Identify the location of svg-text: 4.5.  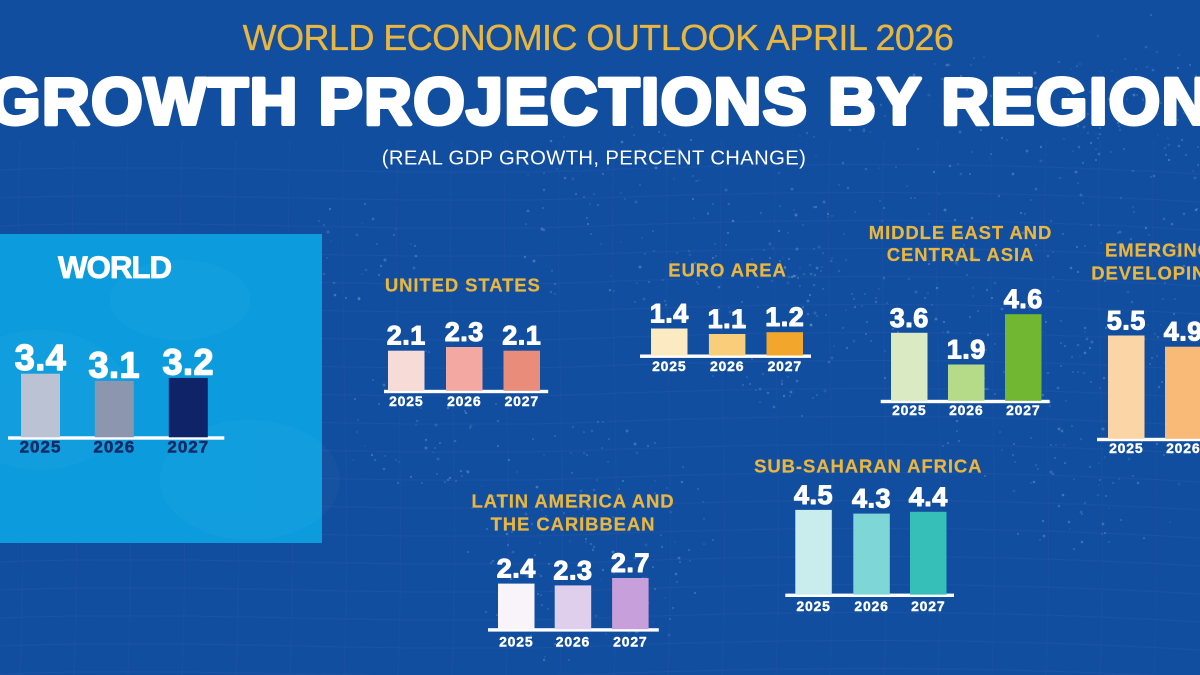
(813, 495).